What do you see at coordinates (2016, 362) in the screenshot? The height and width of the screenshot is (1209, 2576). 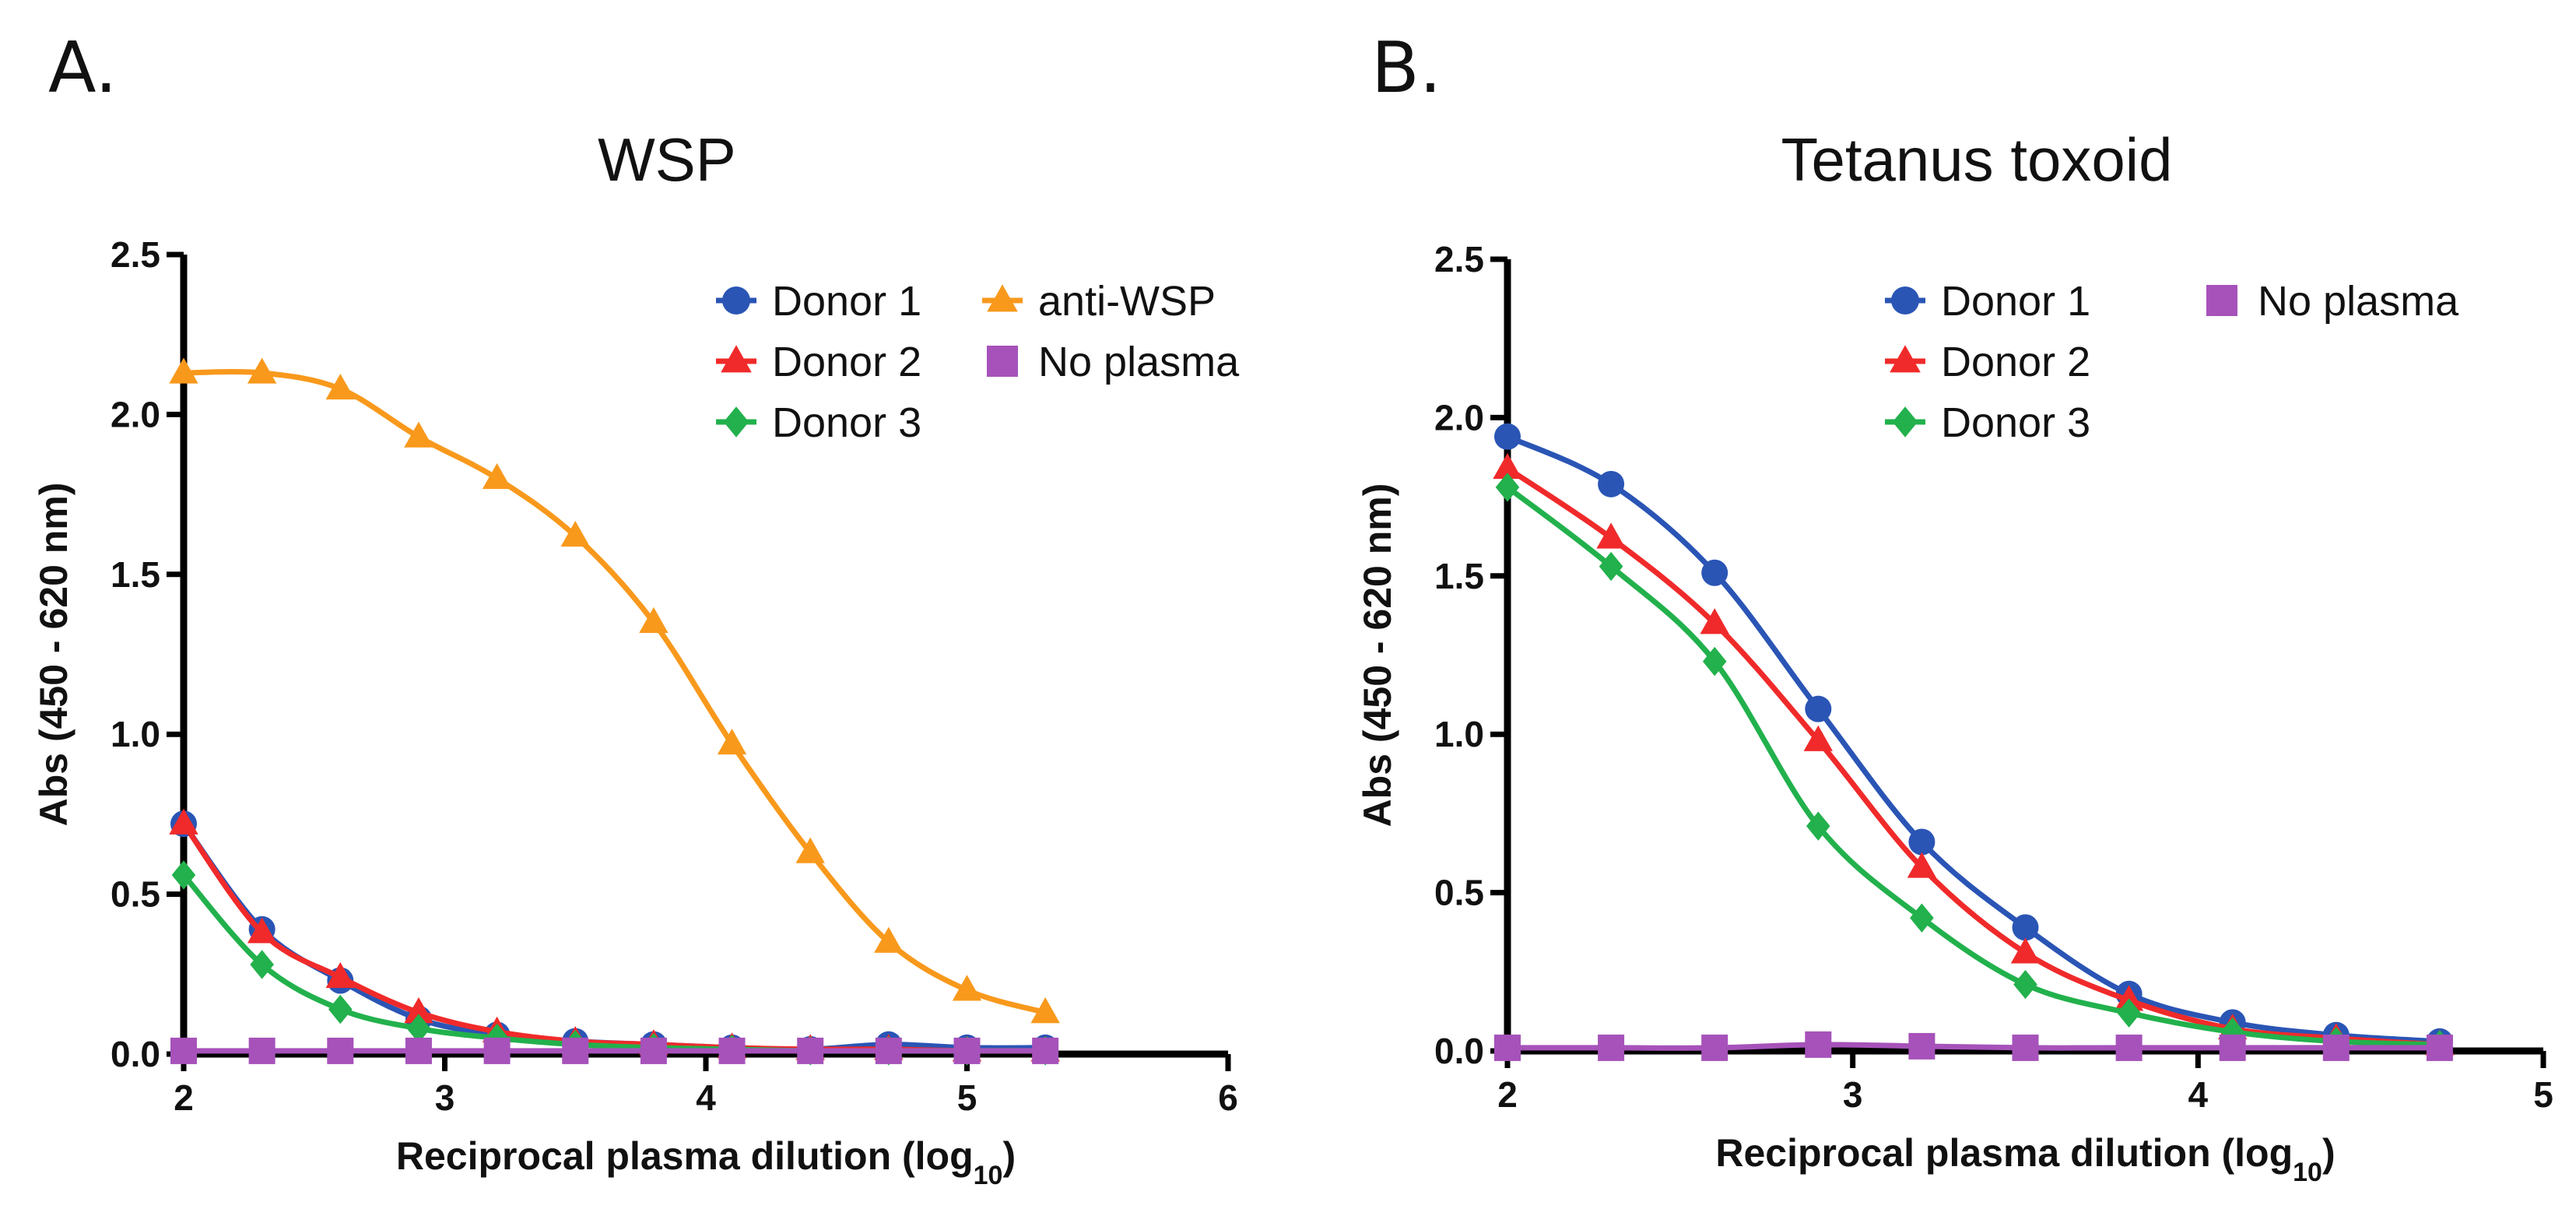 I see `chart-1-legend-label-donor-2: Donor 2` at bounding box center [2016, 362].